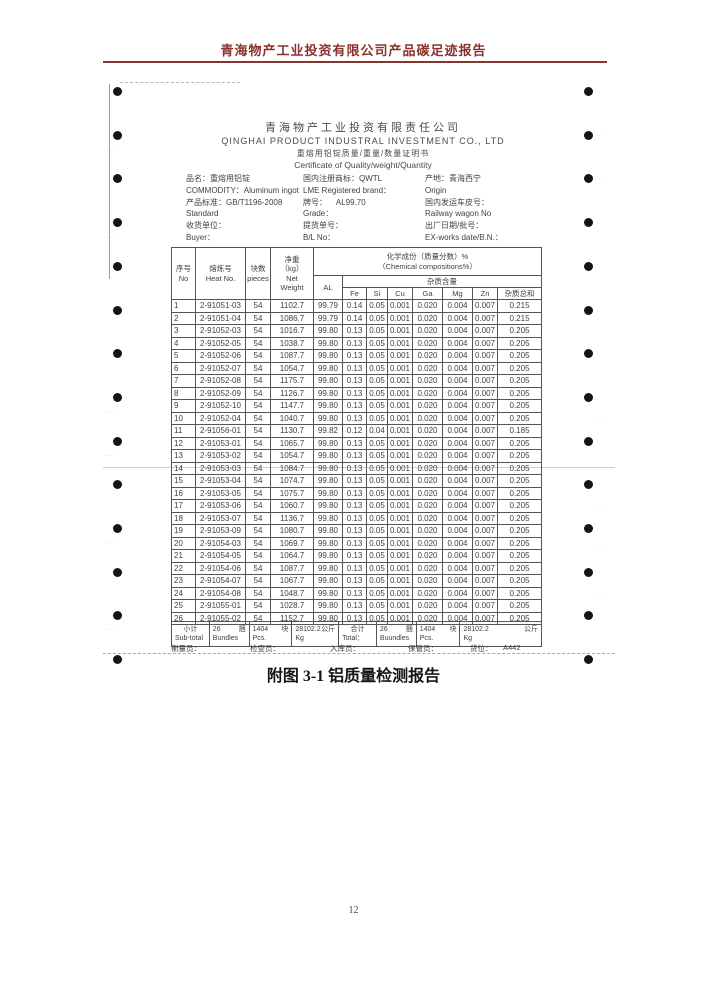 The image size is (707, 999). I want to click on totals-label-en: Buundles, so click(394, 638).